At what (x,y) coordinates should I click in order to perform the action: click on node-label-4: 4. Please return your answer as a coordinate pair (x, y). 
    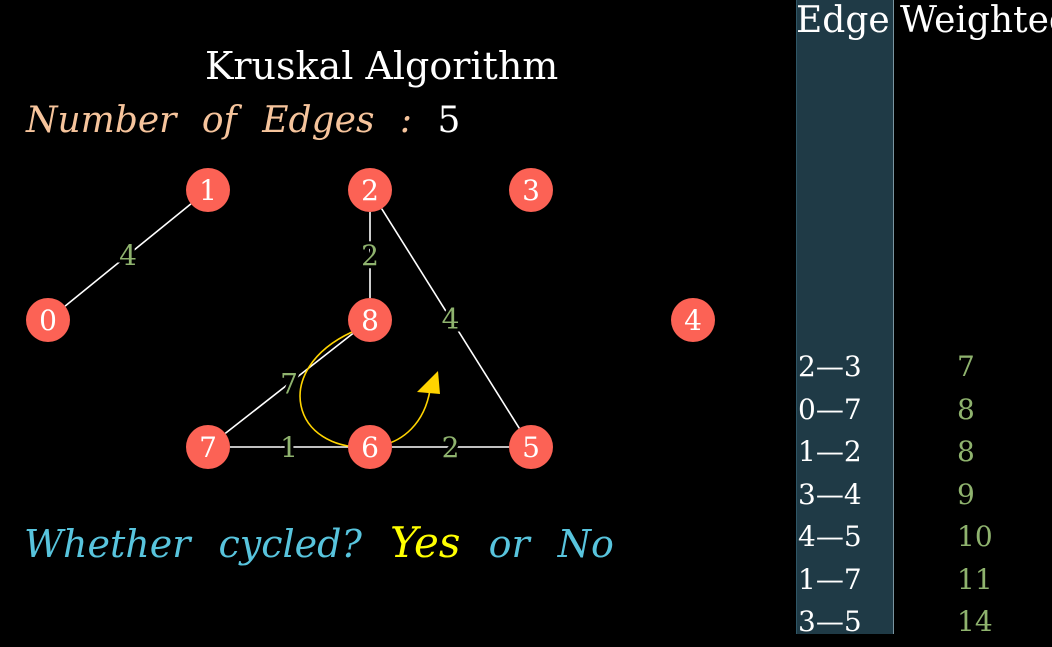
    Looking at the image, I should click on (693, 320).